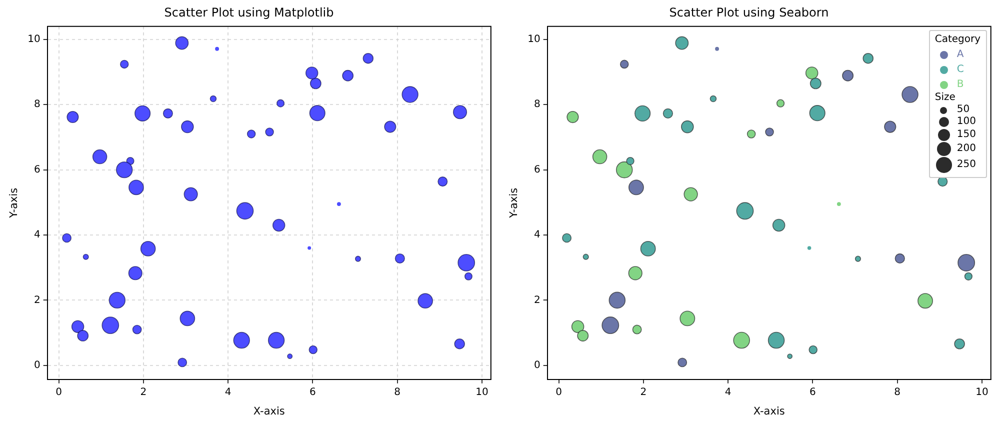  I want to click on annotation: Size, so click(945, 98).